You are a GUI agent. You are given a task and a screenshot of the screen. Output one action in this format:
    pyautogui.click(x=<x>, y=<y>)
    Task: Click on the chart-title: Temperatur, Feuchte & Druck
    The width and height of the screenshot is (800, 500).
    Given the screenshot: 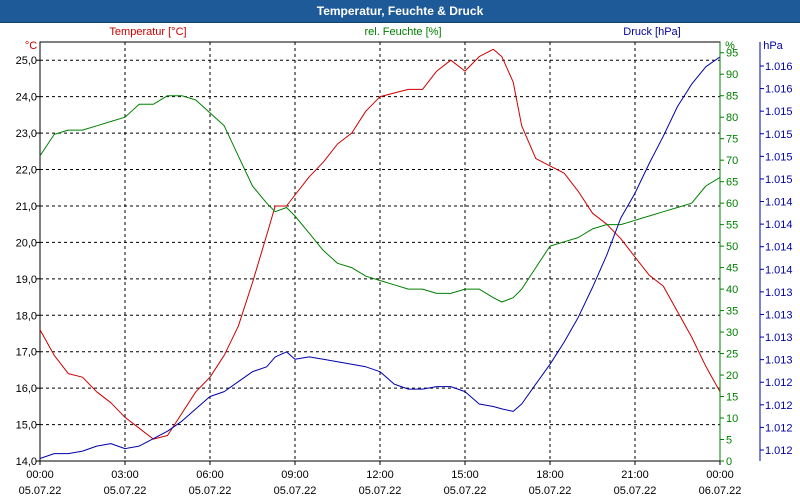 What is the action you would take?
    pyautogui.click(x=400, y=11)
    